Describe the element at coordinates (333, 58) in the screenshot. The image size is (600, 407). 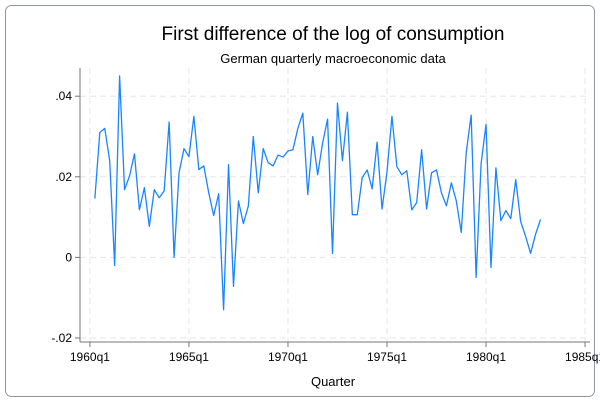
I see `chart-subtitle: German quarterly macroeconomic data` at that location.